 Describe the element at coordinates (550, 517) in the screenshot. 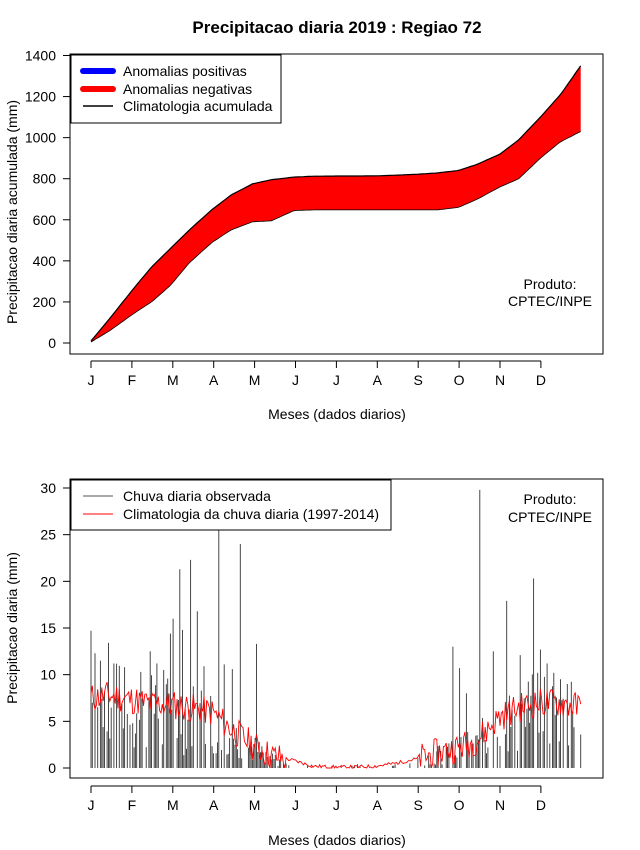

I see `bottom-product-source: CPTEC/INPE` at that location.